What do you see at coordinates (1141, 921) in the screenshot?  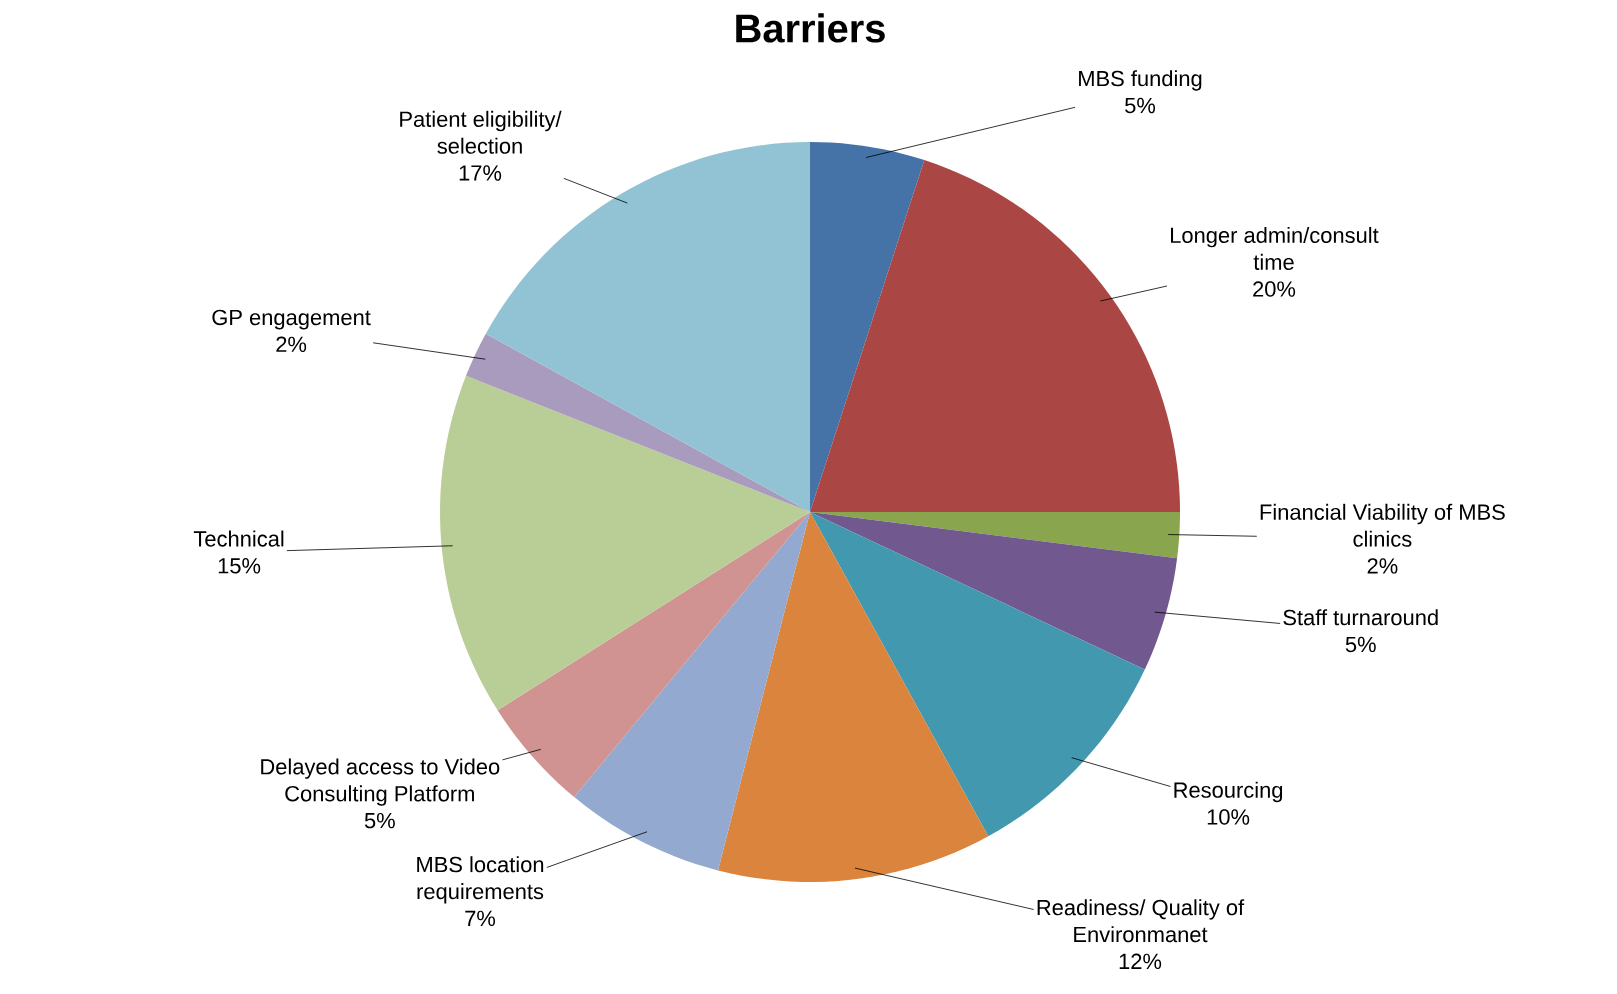 I see `slice-label: Readiness/ Quality of Environmanet` at bounding box center [1141, 921].